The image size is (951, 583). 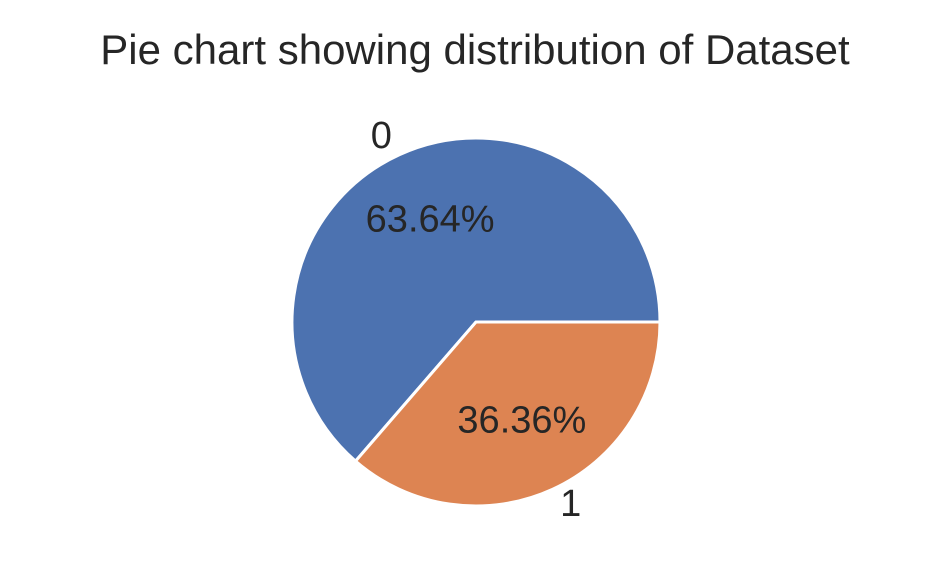 What do you see at coordinates (570, 504) in the screenshot?
I see `category-label-1: 1` at bounding box center [570, 504].